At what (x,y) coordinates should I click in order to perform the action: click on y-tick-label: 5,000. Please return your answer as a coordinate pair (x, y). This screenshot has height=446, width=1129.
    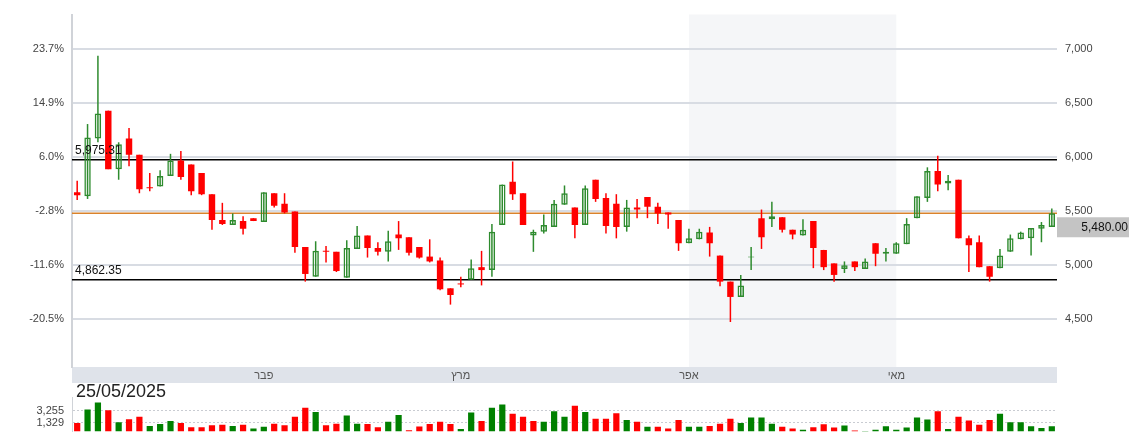
    Looking at the image, I should click on (1079, 264).